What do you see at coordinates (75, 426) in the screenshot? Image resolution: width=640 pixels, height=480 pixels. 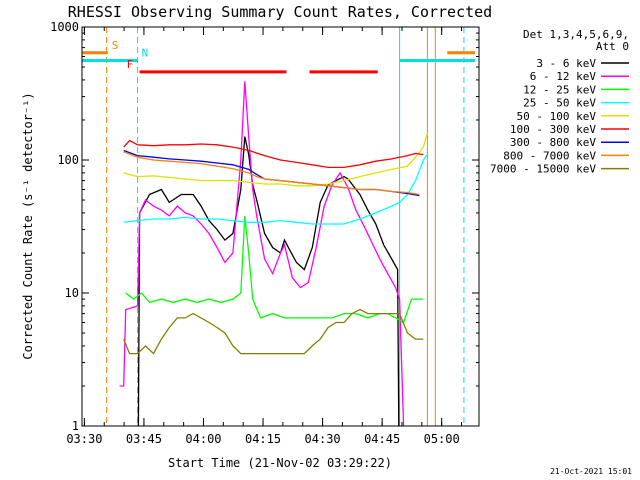 I see `y-tick-label-0: 1` at bounding box center [75, 426].